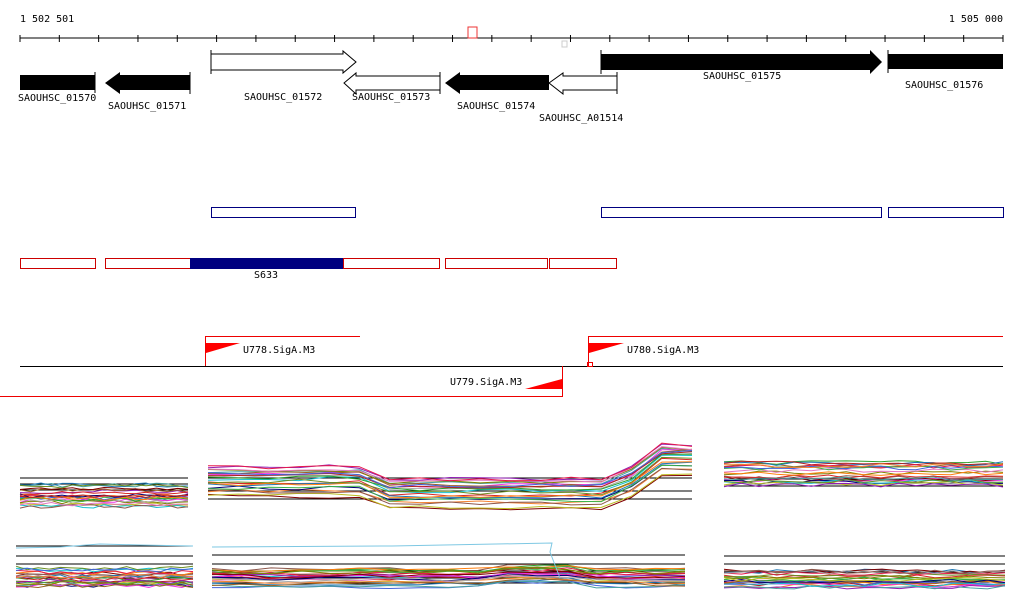 Image resolution: width=1024 pixels, height=615 pixels. What do you see at coordinates (663, 350) in the screenshot?
I see `promoter-label-u780: U780.SigA.M3` at bounding box center [663, 350].